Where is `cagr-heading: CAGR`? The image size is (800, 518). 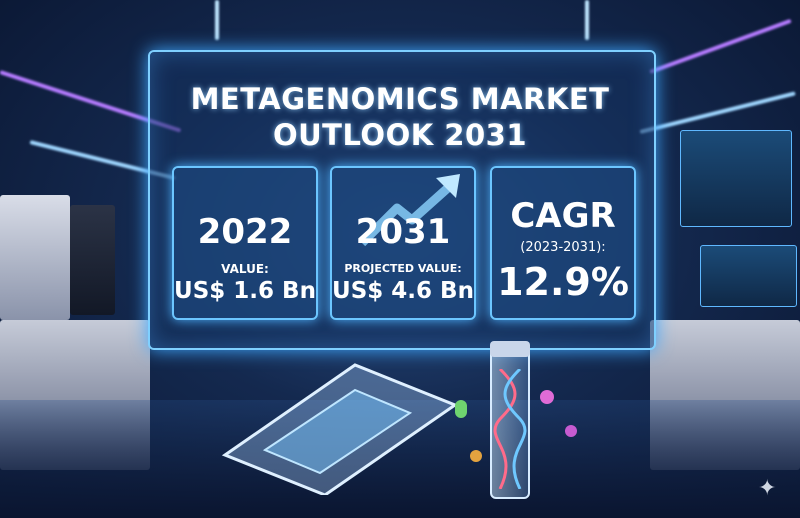
cagr-heading: CAGR is located at coordinates (563, 216).